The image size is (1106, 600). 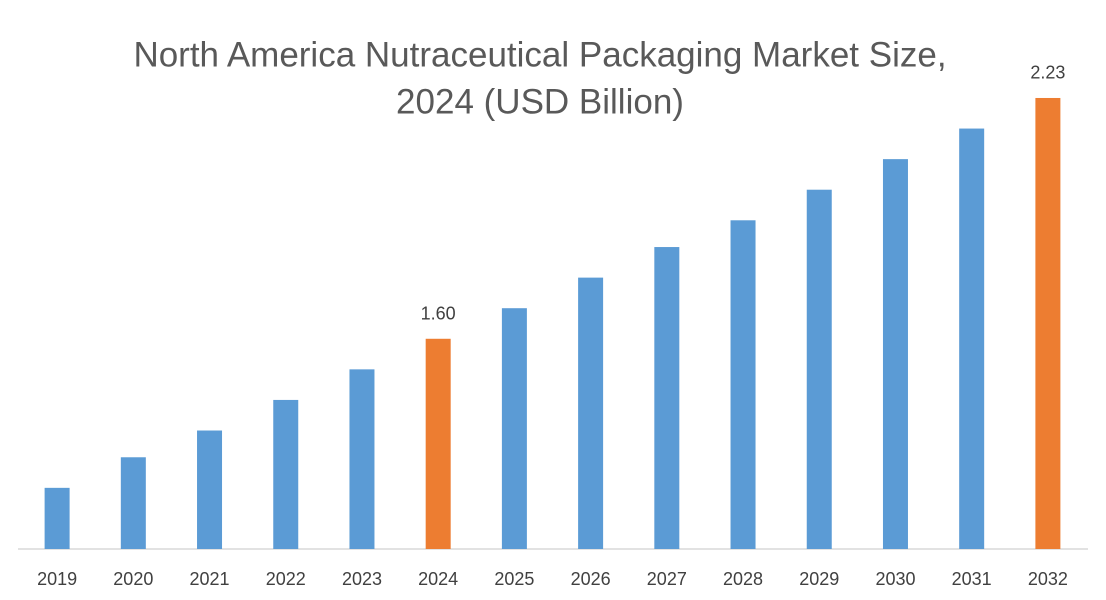 I want to click on x-tick-label: 2021, so click(x=210, y=579).